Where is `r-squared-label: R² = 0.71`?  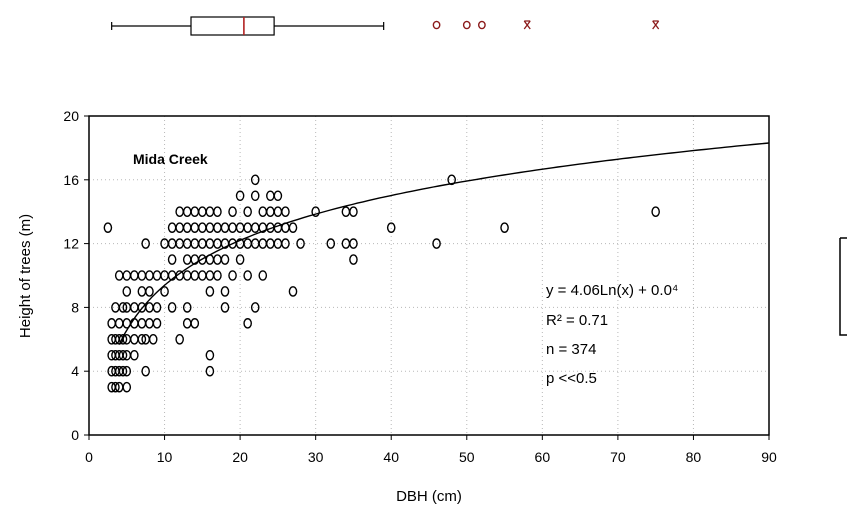 r-squared-label: R² = 0.71 is located at coordinates (577, 320).